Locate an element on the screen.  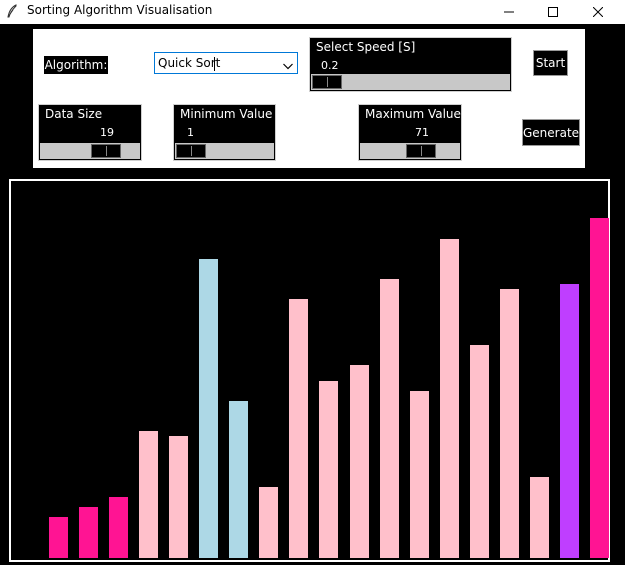
speed-scale: Select Speed [S] 0.2 is located at coordinates (410, 64).